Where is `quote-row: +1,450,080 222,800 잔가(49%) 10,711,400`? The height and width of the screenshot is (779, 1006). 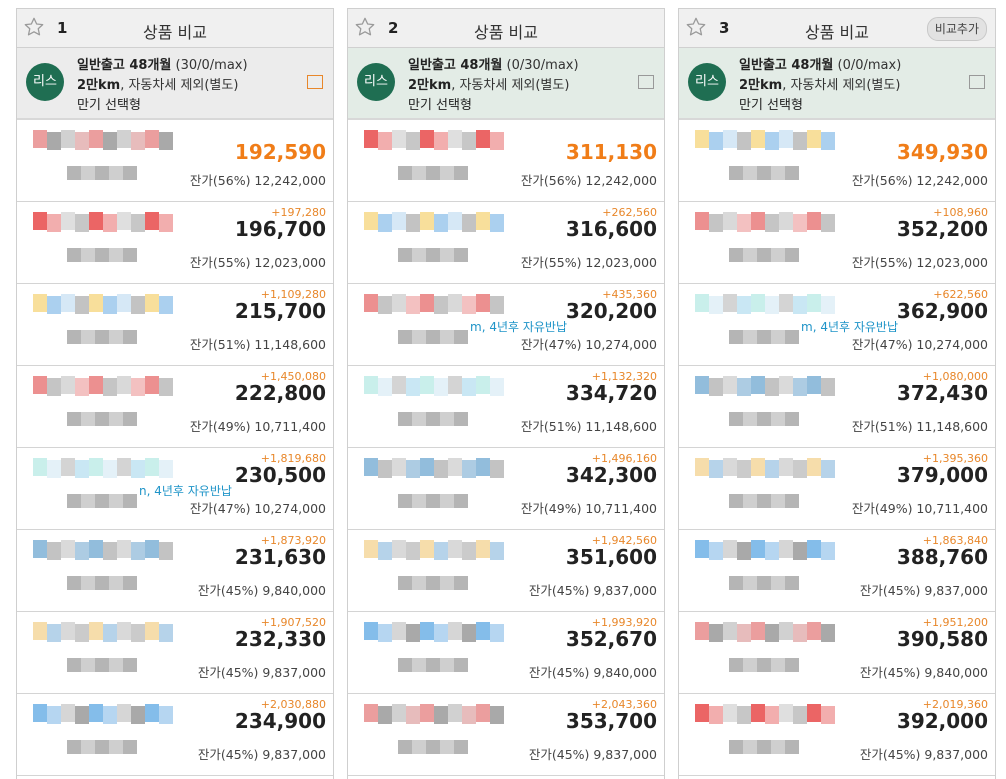
quote-row: +1,450,080 222,800 잔가(49%) 10,711,400 is located at coordinates (175, 407).